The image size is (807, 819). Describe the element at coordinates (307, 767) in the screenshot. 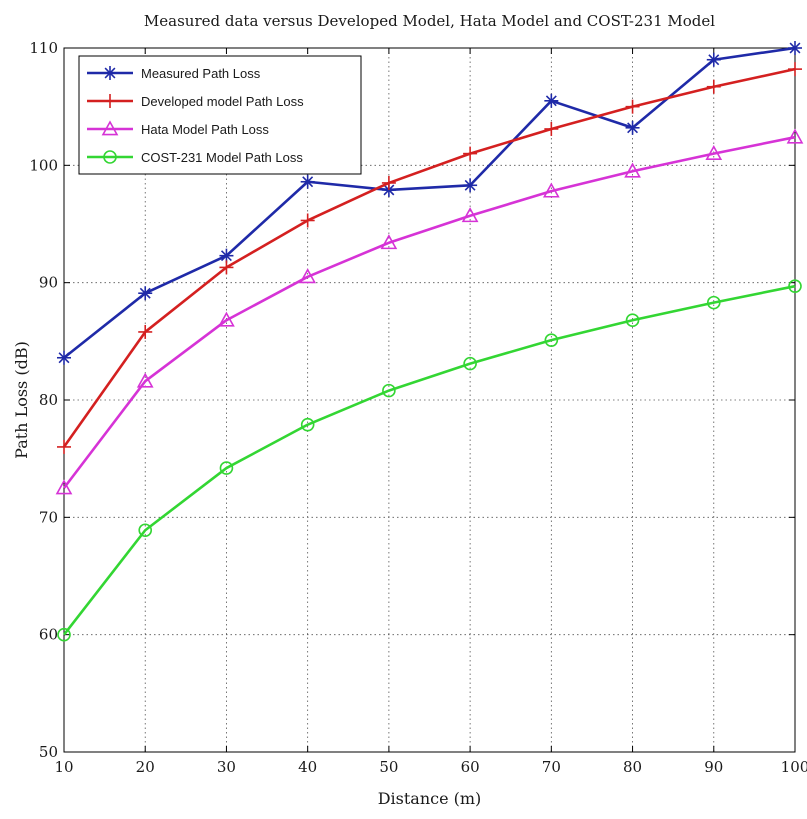

I see `x-tick-label: 40` at that location.